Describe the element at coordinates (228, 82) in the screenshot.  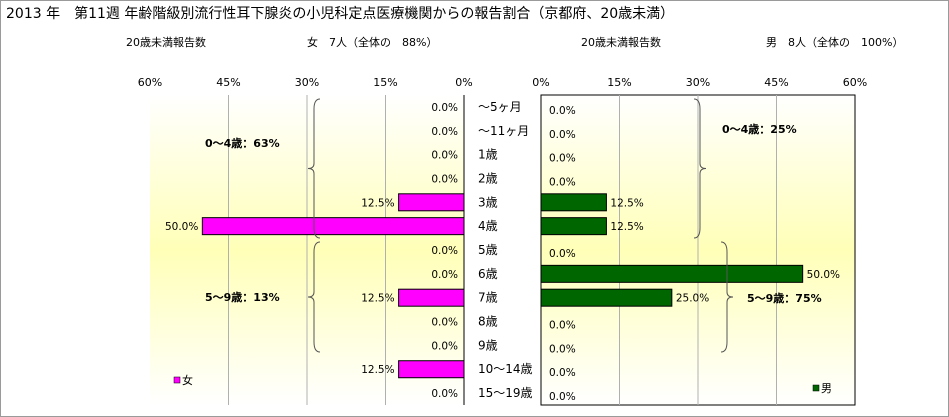
I see `female-x-tick-label: 45%` at that location.